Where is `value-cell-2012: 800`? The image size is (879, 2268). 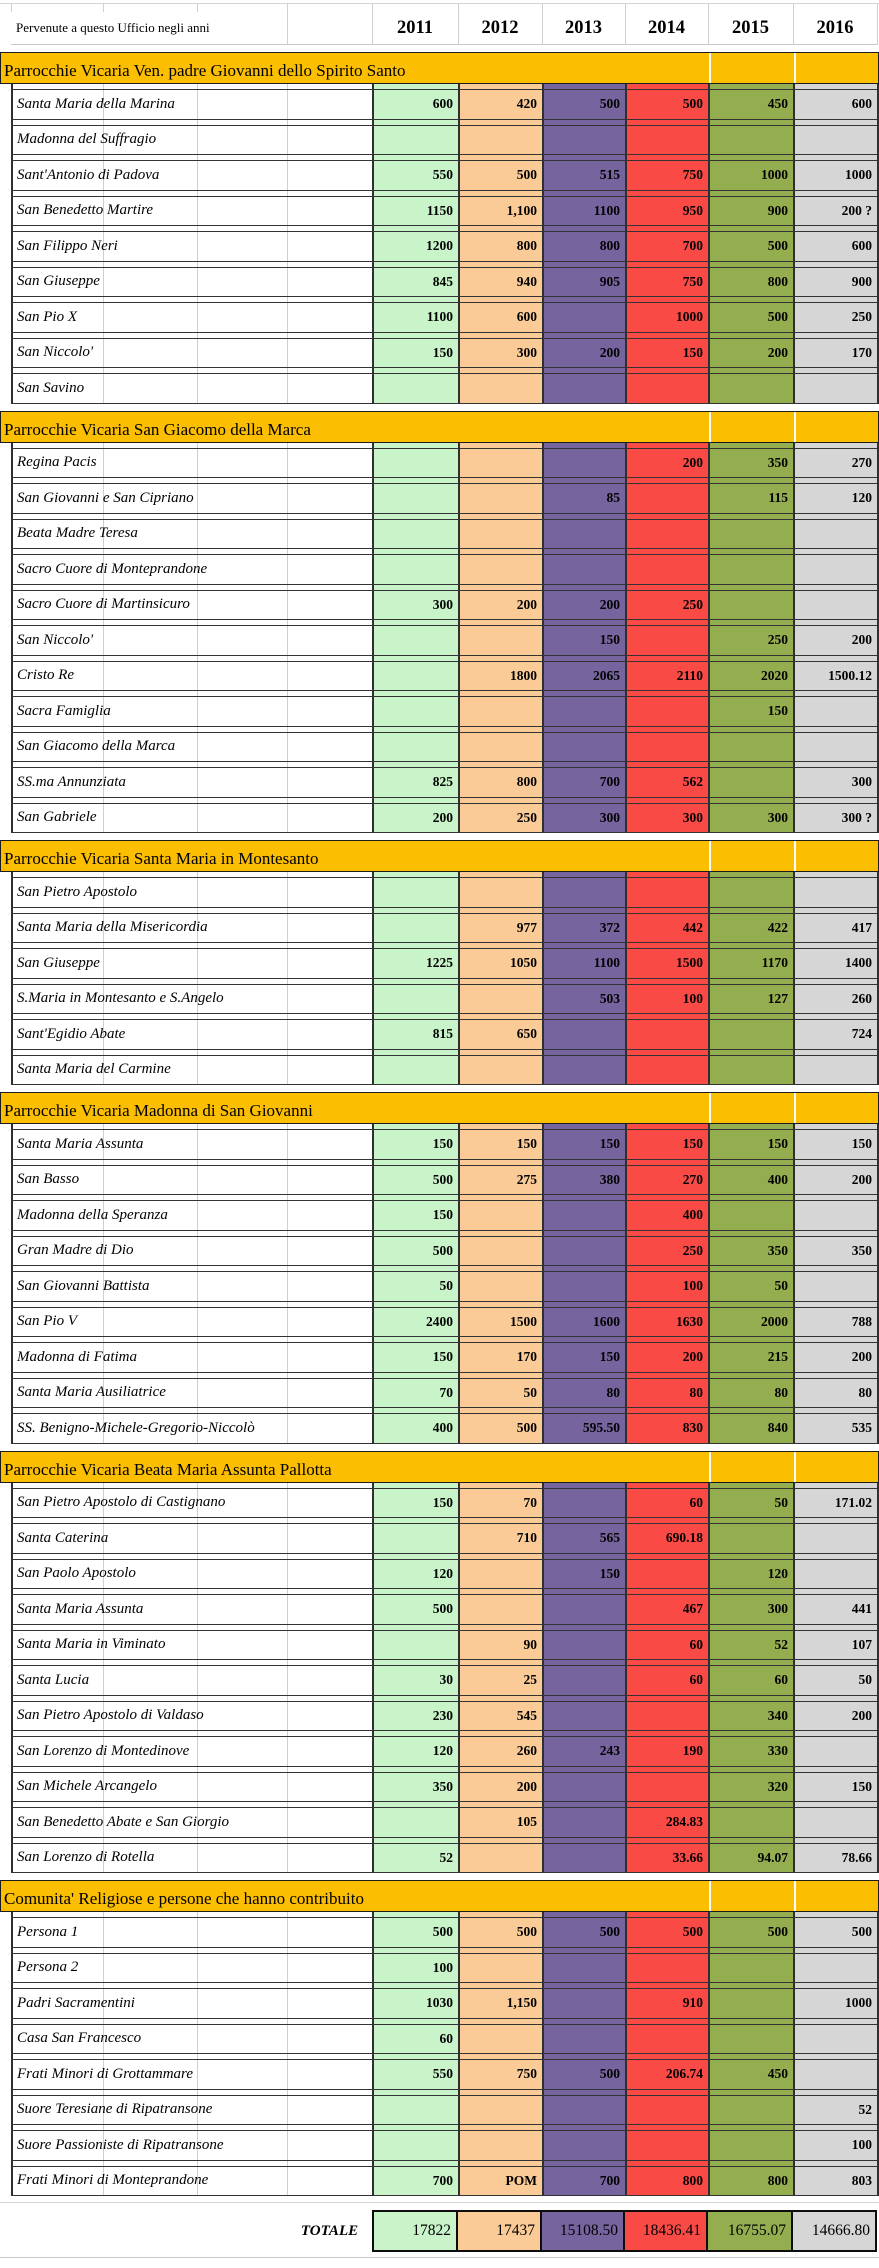
value-cell-2012: 800 is located at coordinates (526, 782).